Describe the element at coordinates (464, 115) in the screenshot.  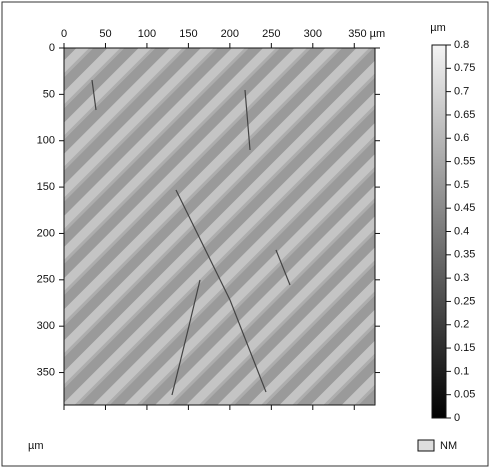
I see `colorbar-tick-label: 0.65` at that location.